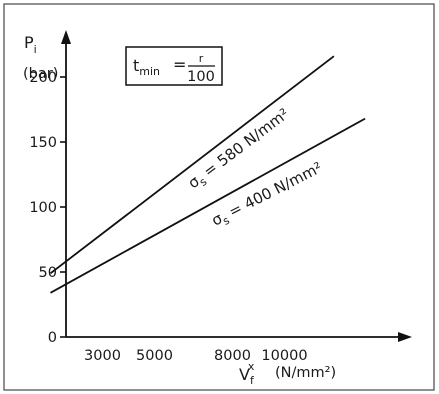  What do you see at coordinates (305, 373) in the screenshot?
I see `x-axis-unit: (N/mm²)` at bounding box center [305, 373].